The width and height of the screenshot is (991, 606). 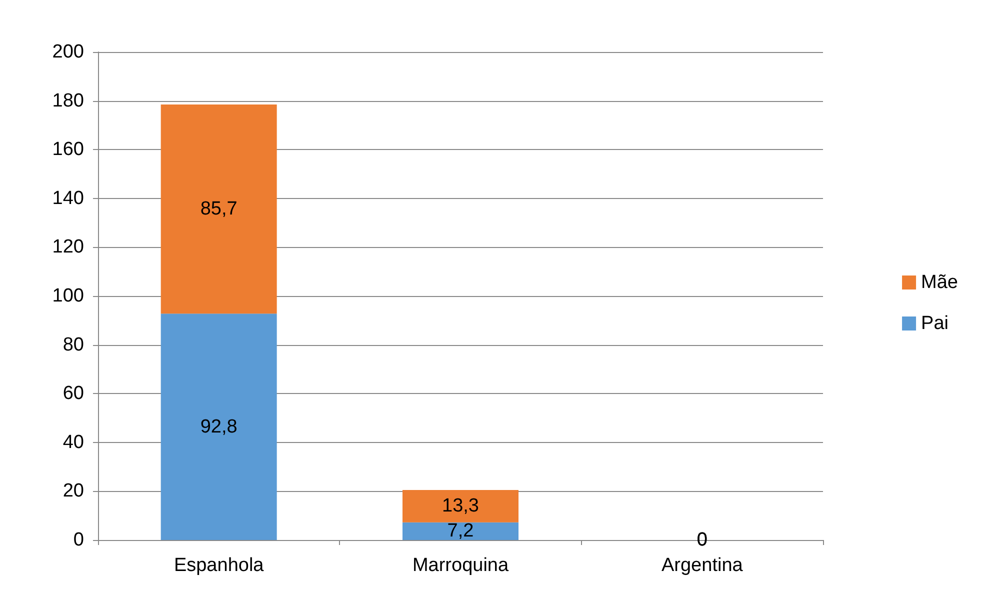 What do you see at coordinates (73, 442) in the screenshot?
I see `y-tick-label: 40` at bounding box center [73, 442].